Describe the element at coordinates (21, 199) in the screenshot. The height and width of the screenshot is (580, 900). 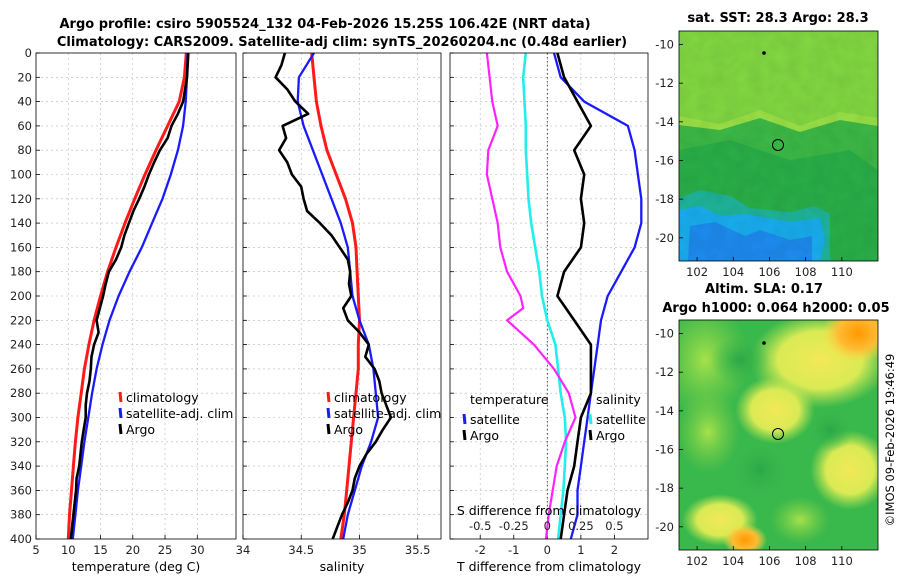
I see `depth-tick-label: 120` at that location.